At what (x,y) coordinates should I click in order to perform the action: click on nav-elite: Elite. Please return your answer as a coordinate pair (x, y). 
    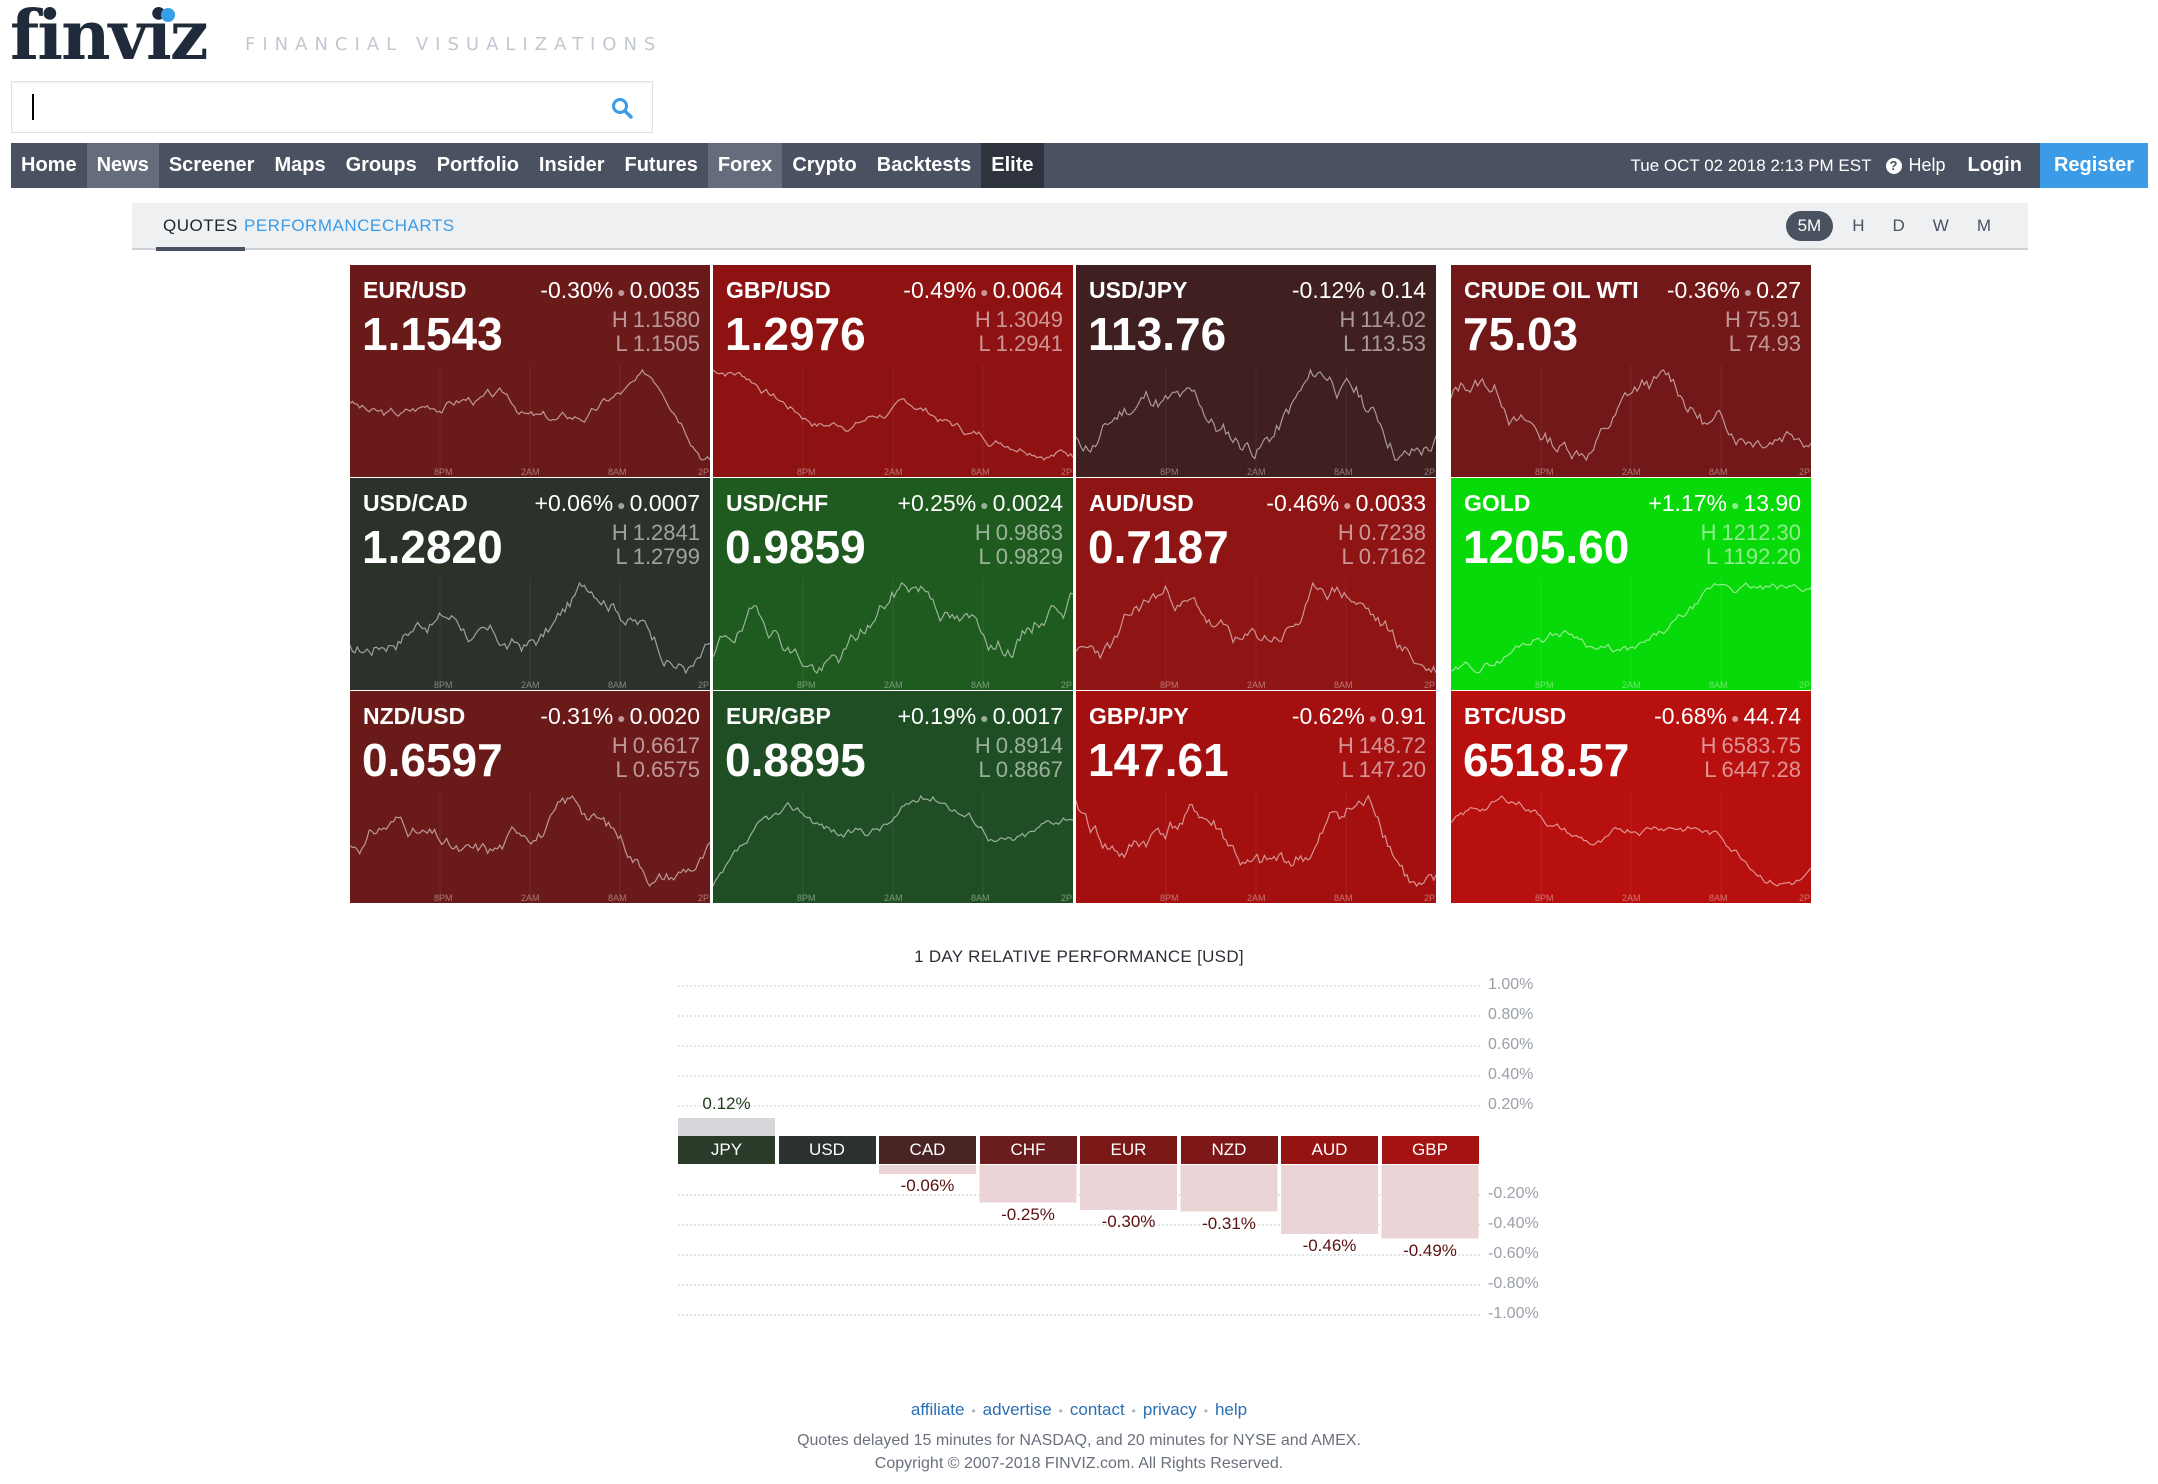
    Looking at the image, I should click on (1012, 165).